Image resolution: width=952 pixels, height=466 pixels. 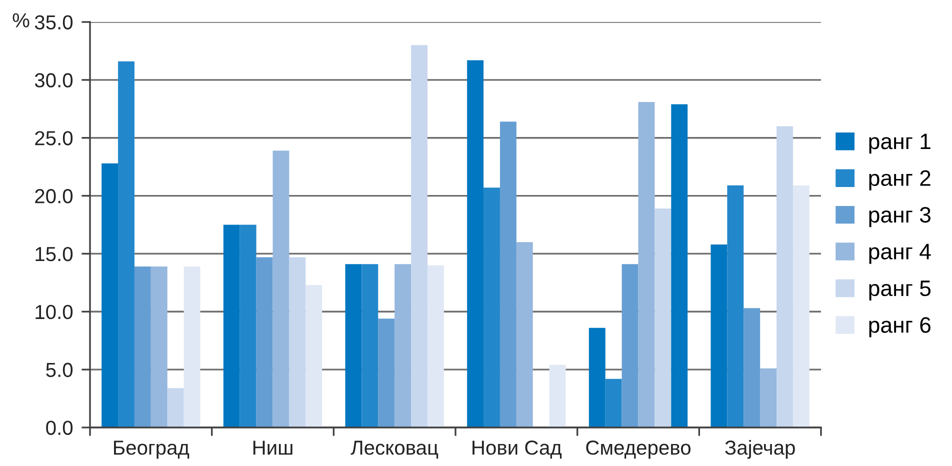 What do you see at coordinates (900, 254) in the screenshot?
I see `legend-label: ранг 4` at bounding box center [900, 254].